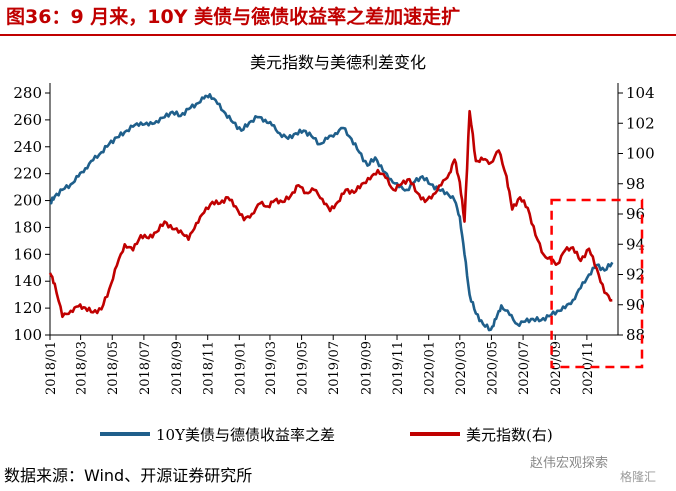 This screenshot has height=491, width=676. Describe the element at coordinates (524, 368) in the screenshot. I see `x-tick-label: 2020/07` at that location.